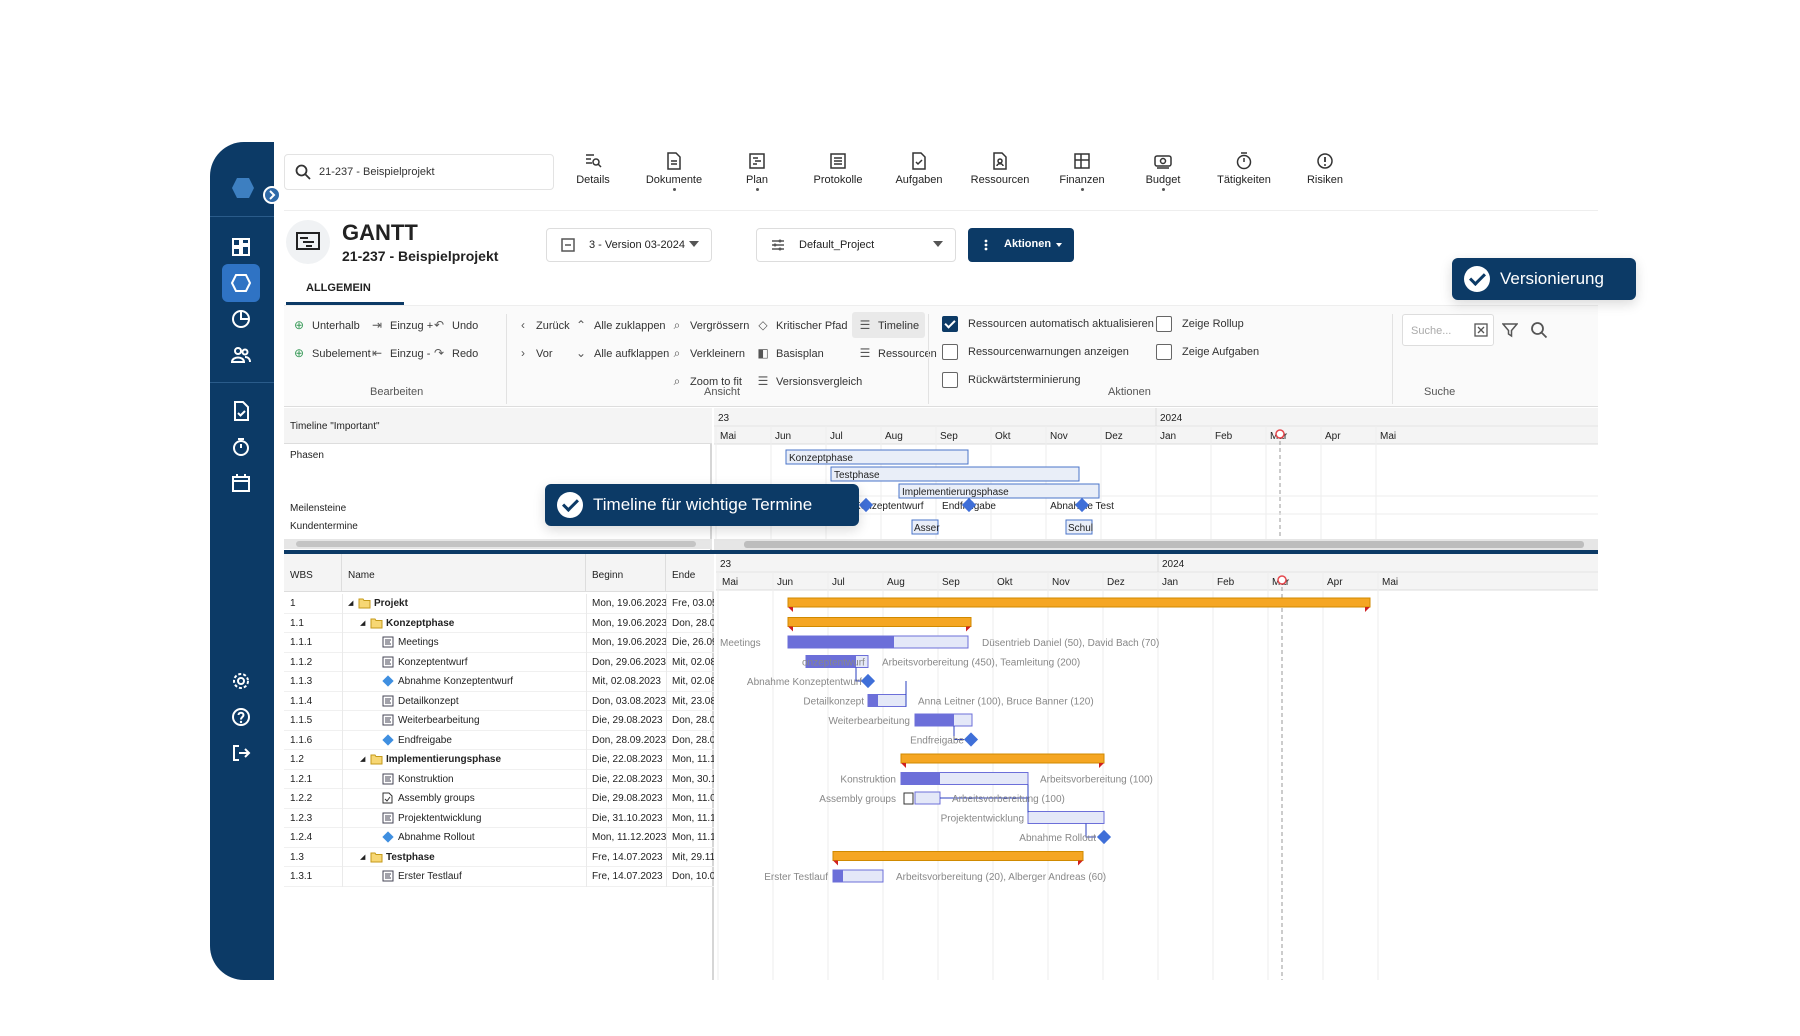  What do you see at coordinates (790, 353) in the screenshot?
I see `baseline-button: ◧ Basisplan` at bounding box center [790, 353].